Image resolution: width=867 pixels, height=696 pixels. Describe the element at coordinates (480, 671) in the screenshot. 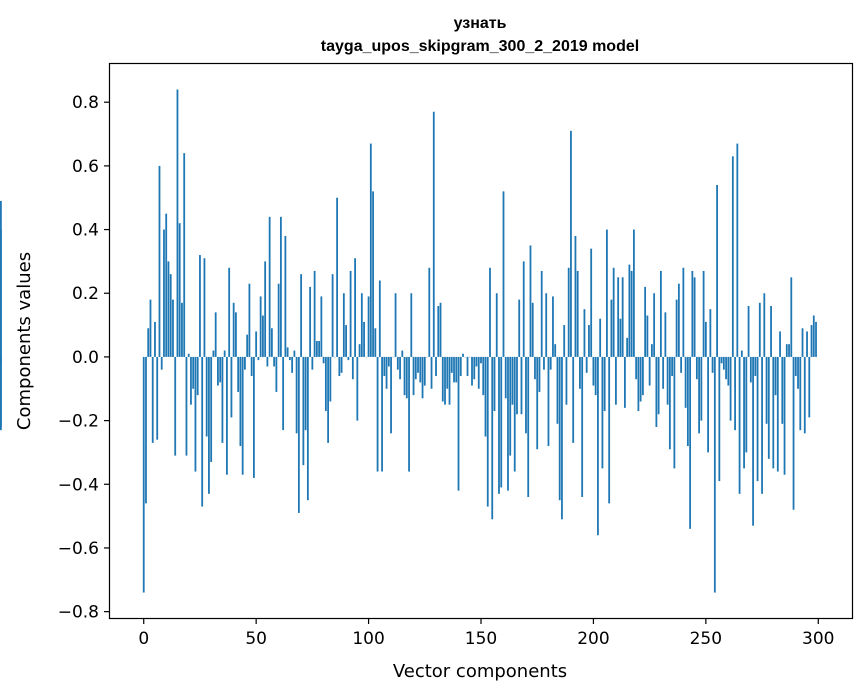

I see `x-axis-label: Vector components` at that location.